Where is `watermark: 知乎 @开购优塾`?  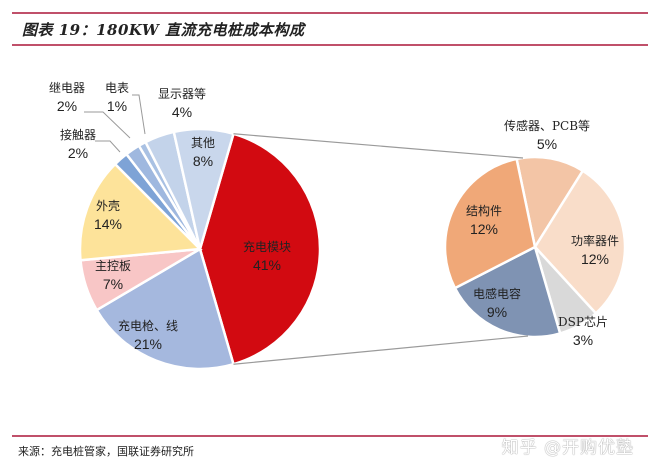
watermark: 知乎 @开购优塾 is located at coordinates (567, 448).